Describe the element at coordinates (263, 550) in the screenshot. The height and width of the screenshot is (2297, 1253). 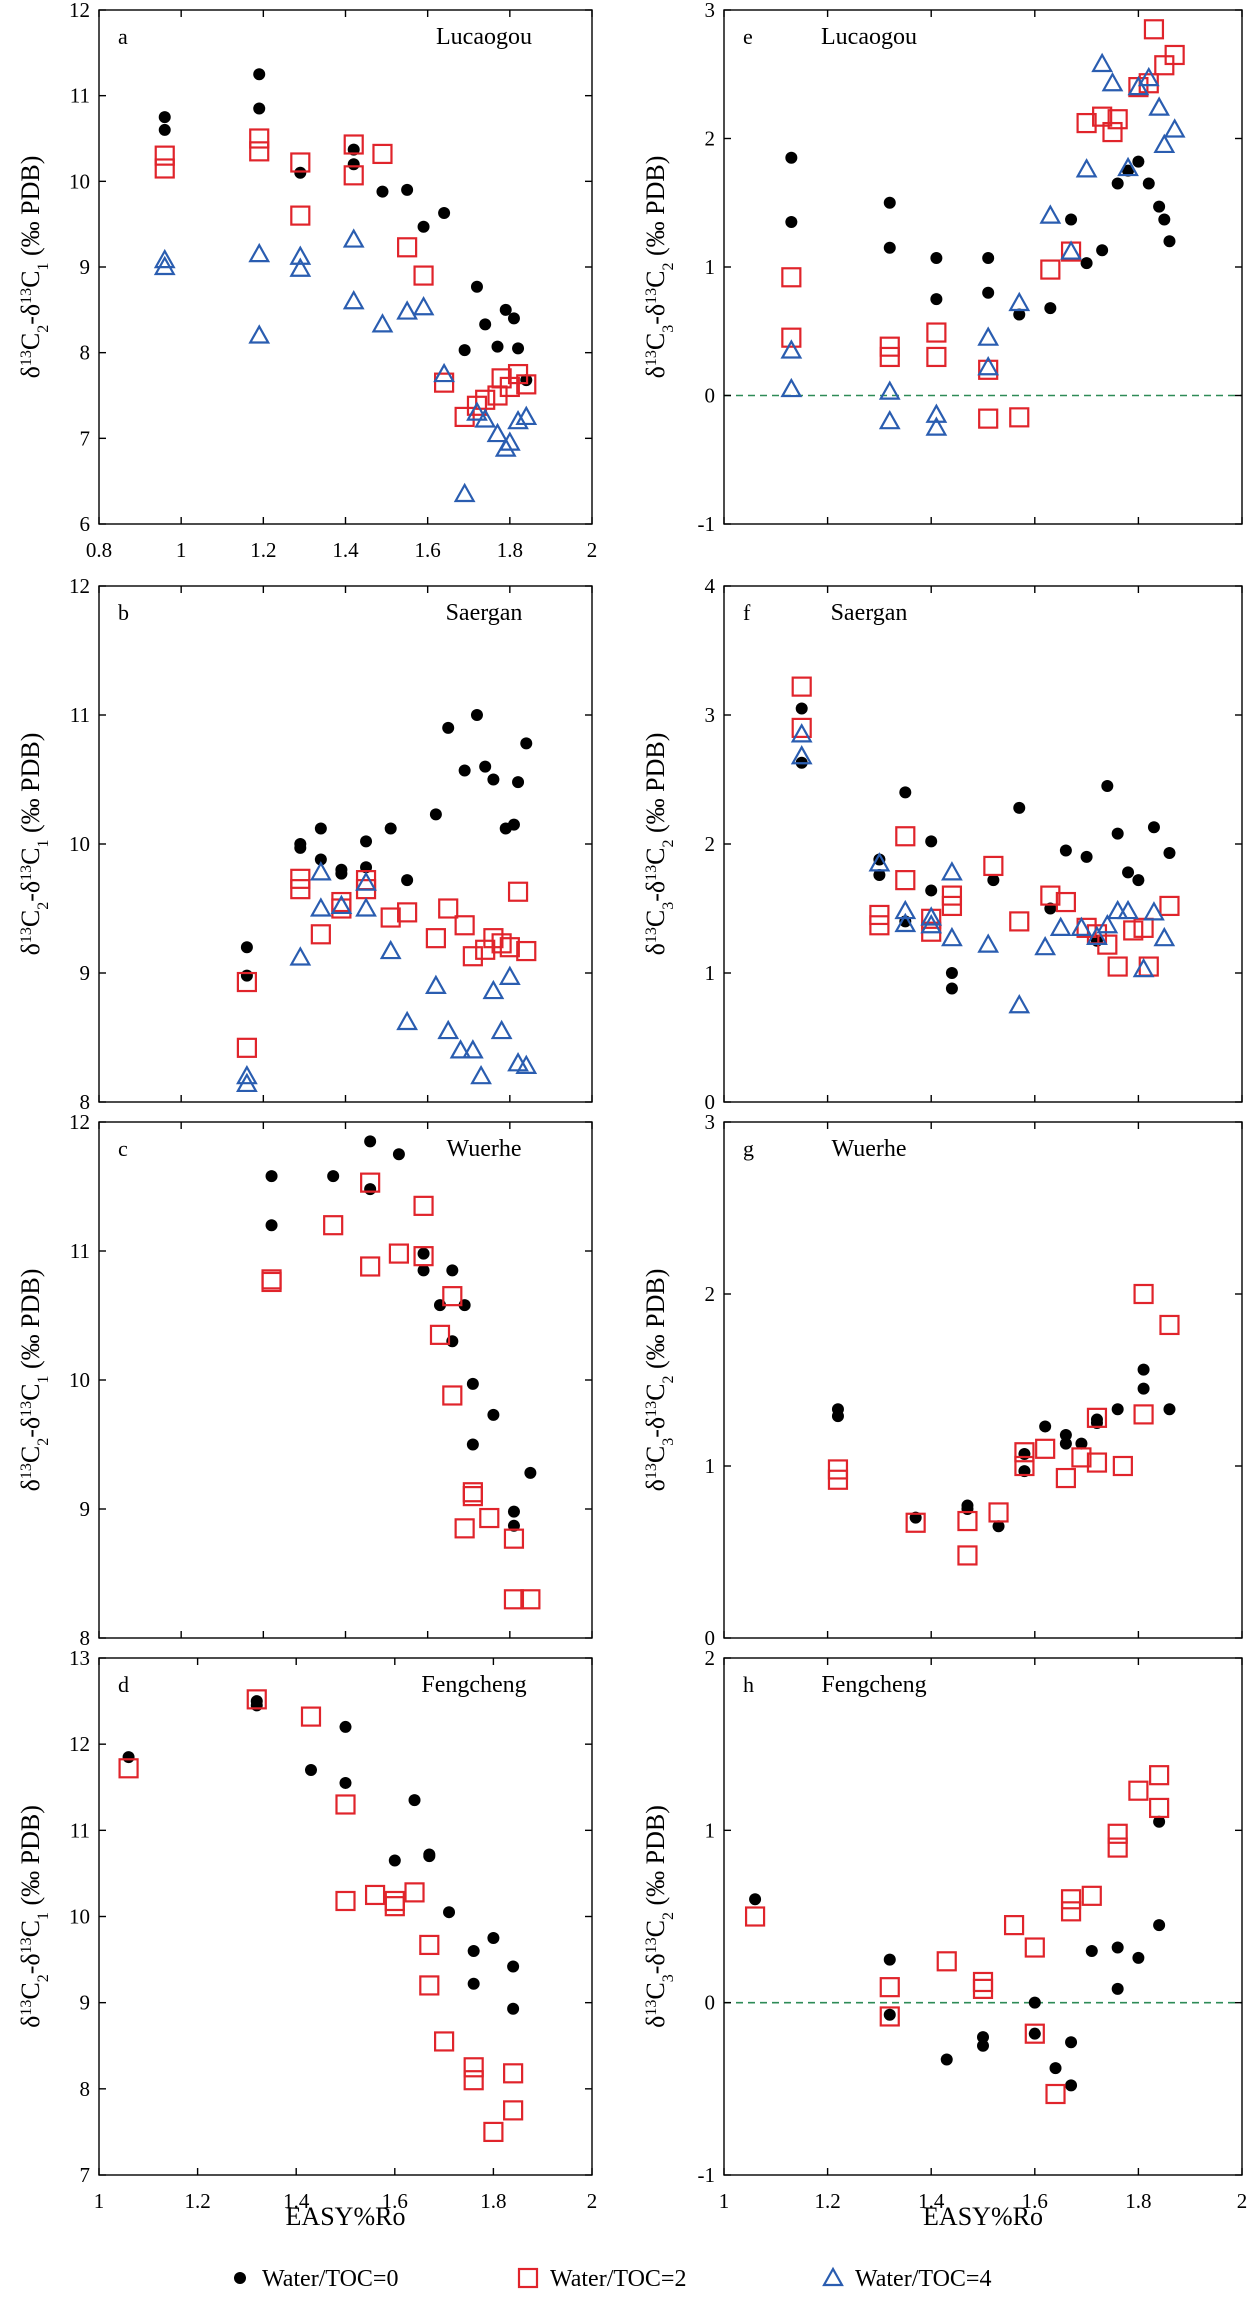
I see `x-tick-label: 1.2` at that location.